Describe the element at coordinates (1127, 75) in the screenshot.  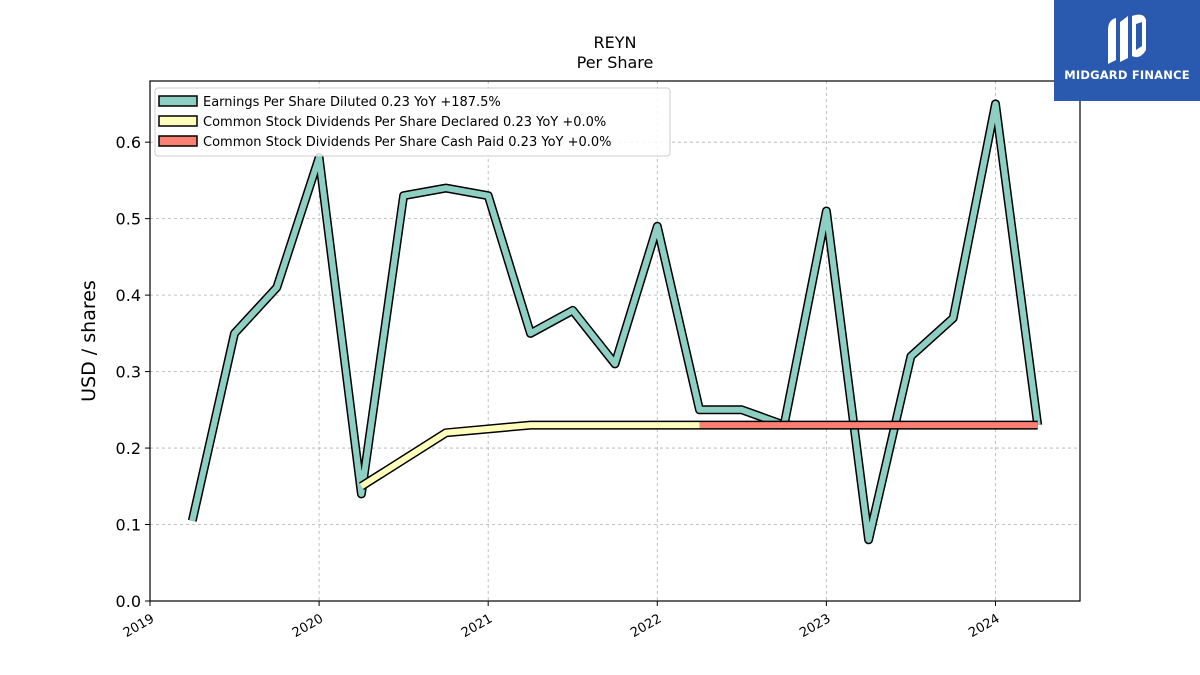
I see `logo-text: MIDGARD FINANCE` at that location.